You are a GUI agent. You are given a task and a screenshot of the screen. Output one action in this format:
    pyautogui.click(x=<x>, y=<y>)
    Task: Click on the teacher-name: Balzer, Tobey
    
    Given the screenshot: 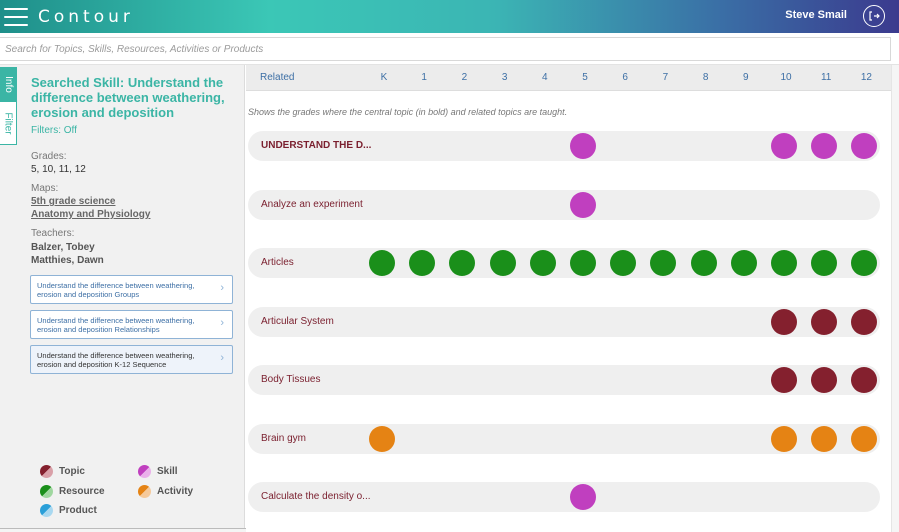 What is the action you would take?
    pyautogui.click(x=63, y=247)
    